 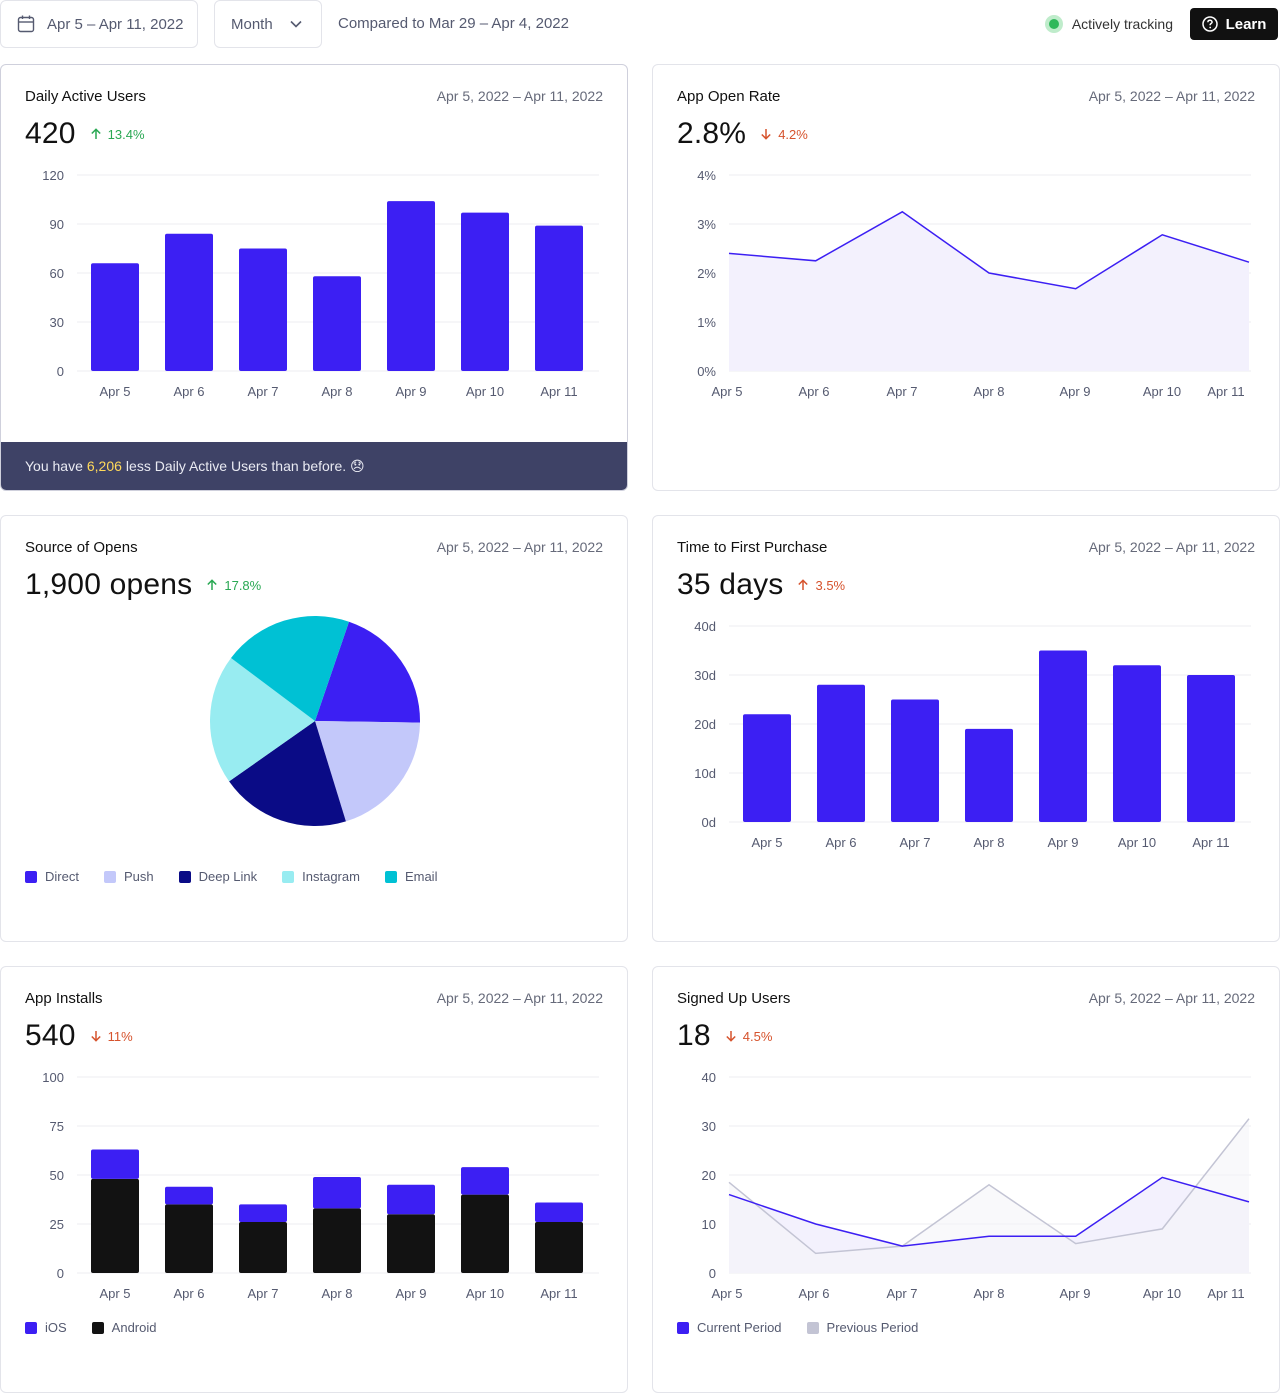 I want to click on insight-prefix: You have, so click(x=54, y=466).